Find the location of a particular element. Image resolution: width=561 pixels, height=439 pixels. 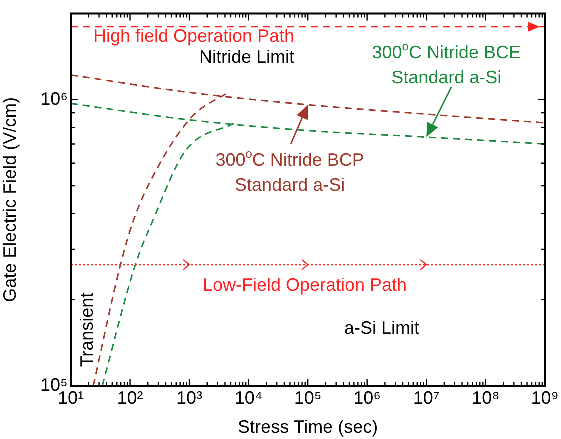

x-axis-title: Stress Time (sec) is located at coordinates (308, 427).